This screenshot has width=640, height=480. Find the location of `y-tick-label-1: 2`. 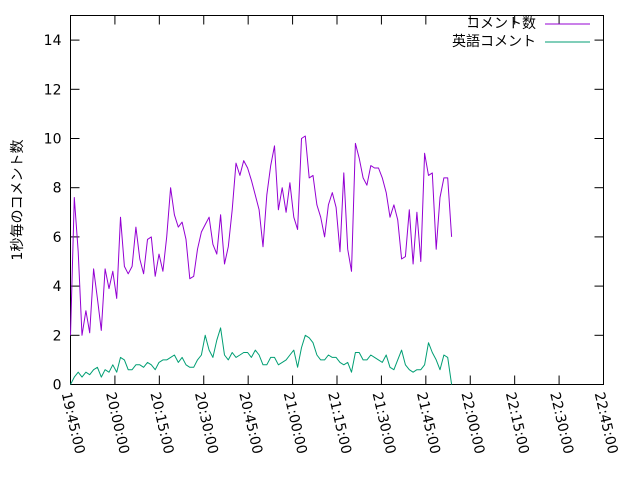

y-tick-label-1: 2 is located at coordinates (57, 336).